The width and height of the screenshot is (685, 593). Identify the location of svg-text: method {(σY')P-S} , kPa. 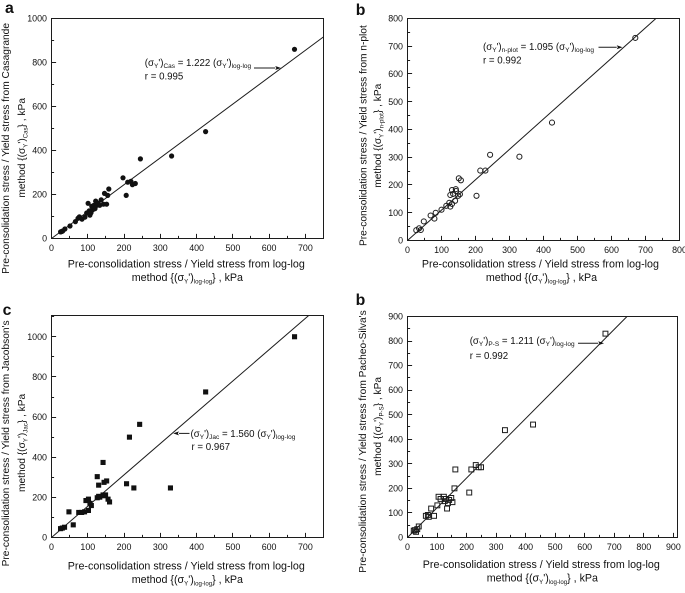
(379, 426).